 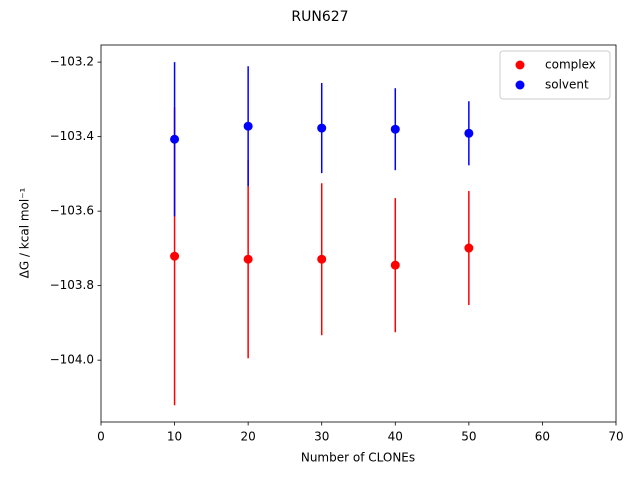 What do you see at coordinates (358, 458) in the screenshot?
I see `x-axis-label: Number of CLONEs` at bounding box center [358, 458].